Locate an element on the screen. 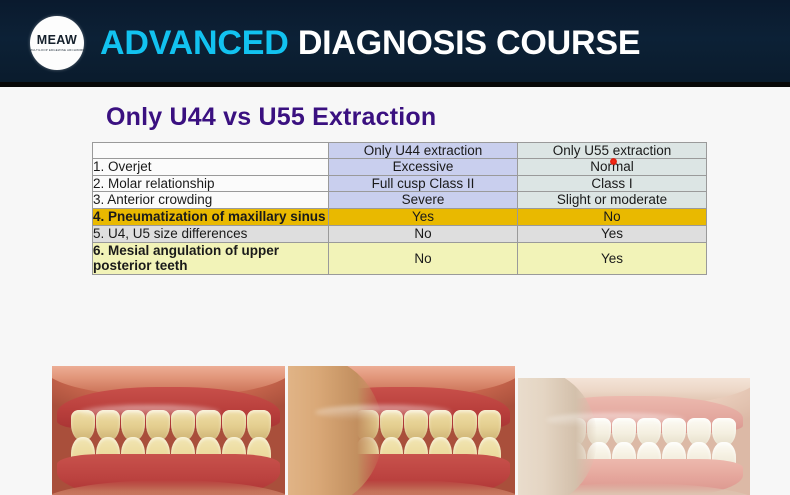 This screenshot has width=790, height=495. upper-teeth-row is located at coordinates (170, 425).